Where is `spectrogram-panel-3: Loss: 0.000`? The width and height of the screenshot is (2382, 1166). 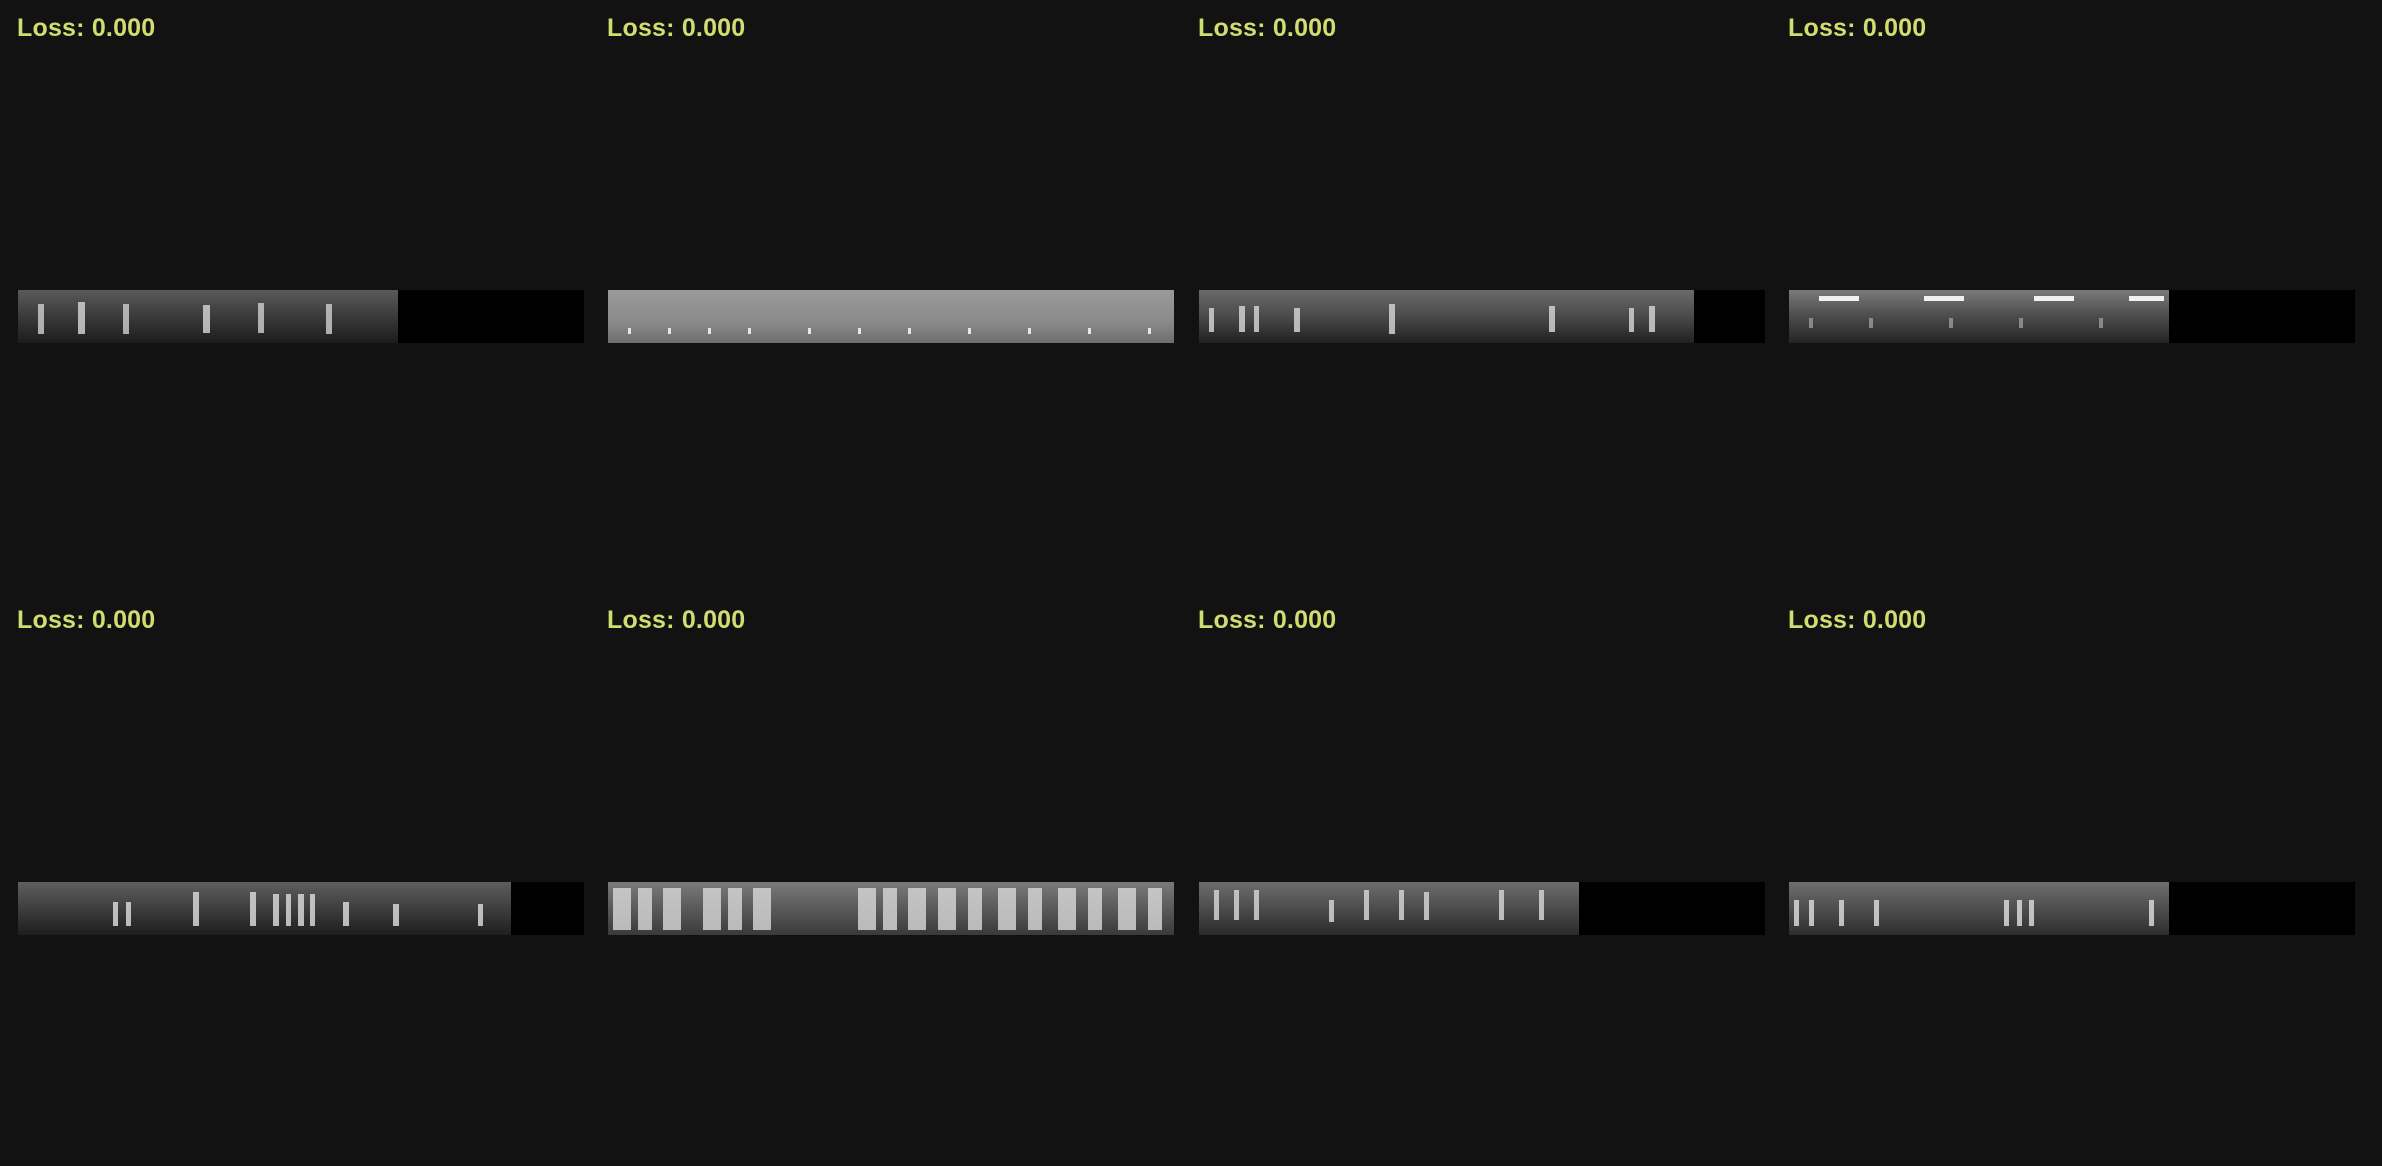
spectrogram-panel-3: Loss: 0.000 is located at coordinates (1483, 294).